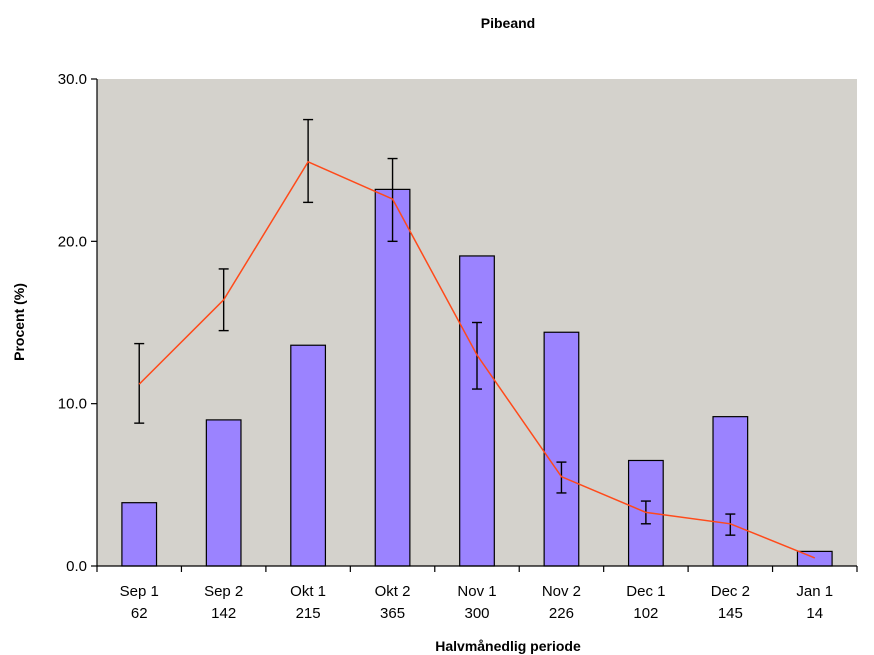  Describe the element at coordinates (476, 613) in the screenshot. I see `x-count-label: 300` at that location.